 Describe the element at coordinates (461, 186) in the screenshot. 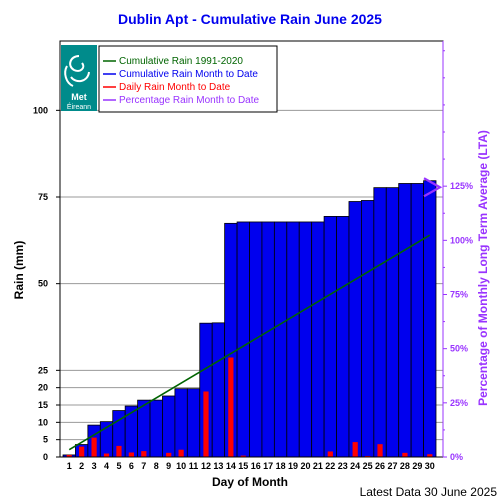

I see `y2-tick-label: 125%` at that location.